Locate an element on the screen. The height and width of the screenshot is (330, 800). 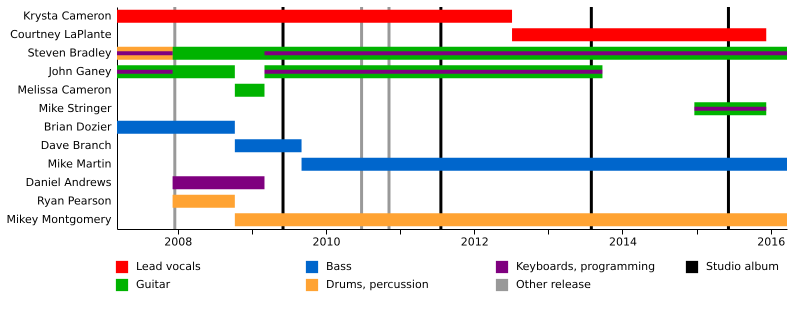
x-tick-label: 2012 is located at coordinates (474, 242).